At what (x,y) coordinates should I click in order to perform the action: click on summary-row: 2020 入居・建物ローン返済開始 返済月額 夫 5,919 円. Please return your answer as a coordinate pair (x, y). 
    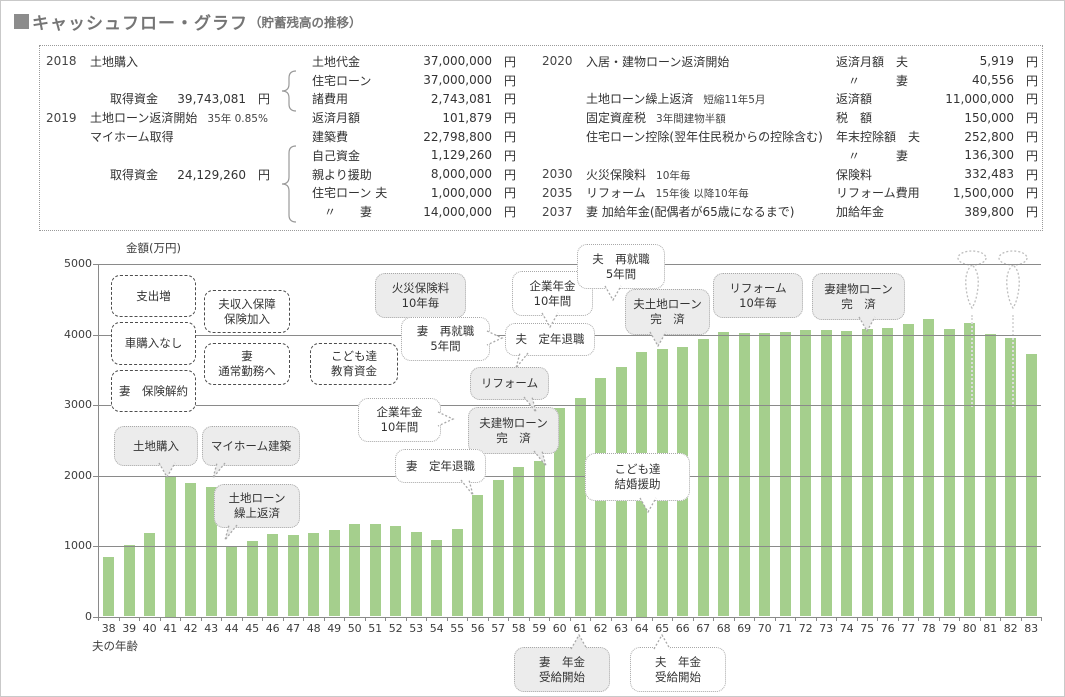
    Looking at the image, I should click on (790, 61).